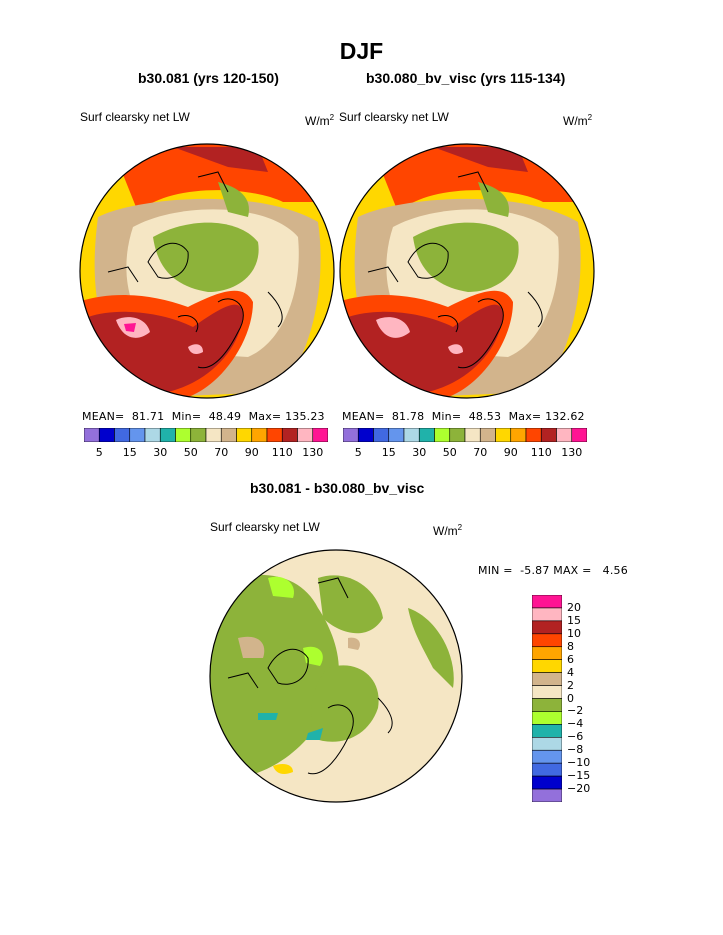 The image size is (723, 935). I want to click on diff-map-field, so click(336, 676).